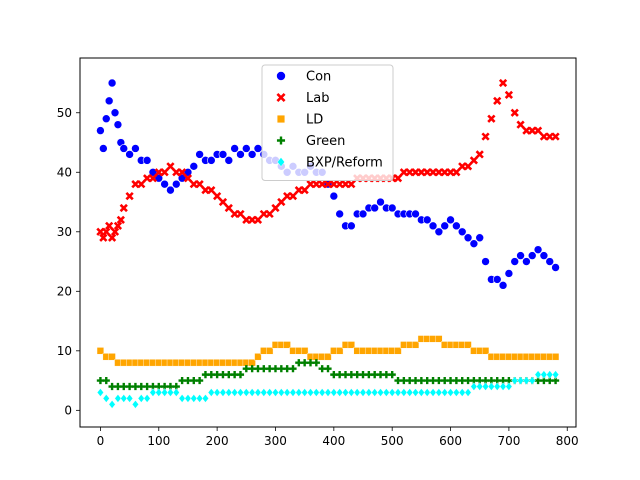 The width and height of the screenshot is (640, 480). Describe the element at coordinates (327, 122) in the screenshot. I see `legend: Con Lab LD Green BXP/Reform` at that location.